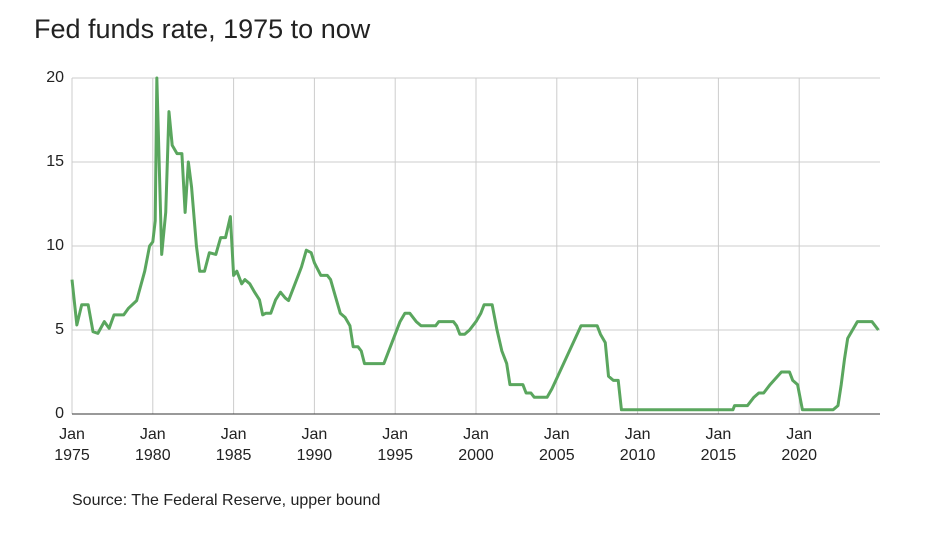  Describe the element at coordinates (314, 445) in the screenshot. I see `x-tick-label: Jan 1990` at that location.